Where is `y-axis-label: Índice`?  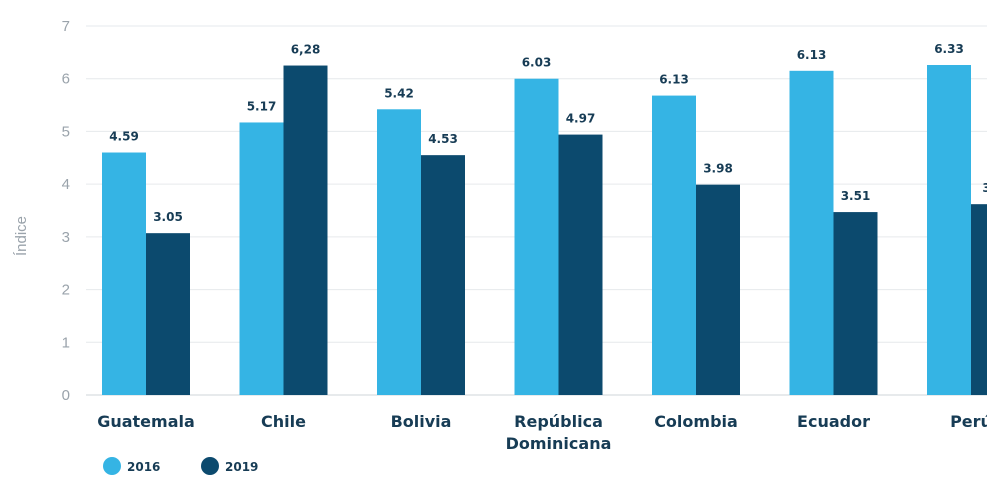
y-axis-label: Índice is located at coordinates (21, 236).